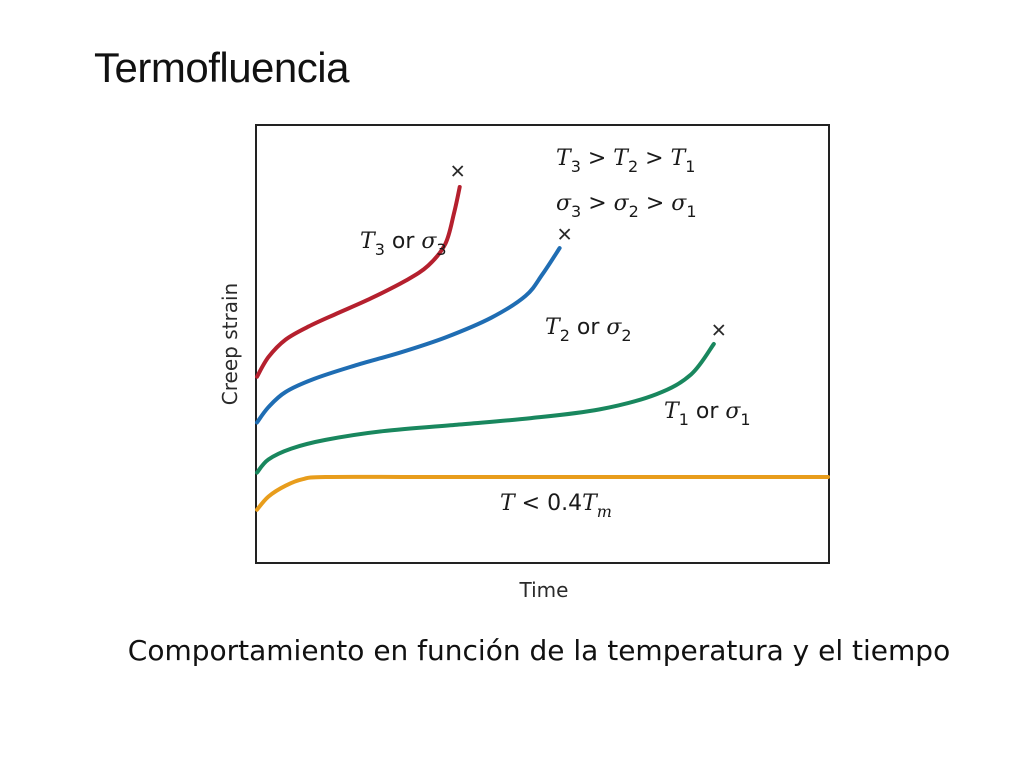 This screenshot has width=1024, height=768. I want to click on slide-title: Termofluencia, so click(221, 67).